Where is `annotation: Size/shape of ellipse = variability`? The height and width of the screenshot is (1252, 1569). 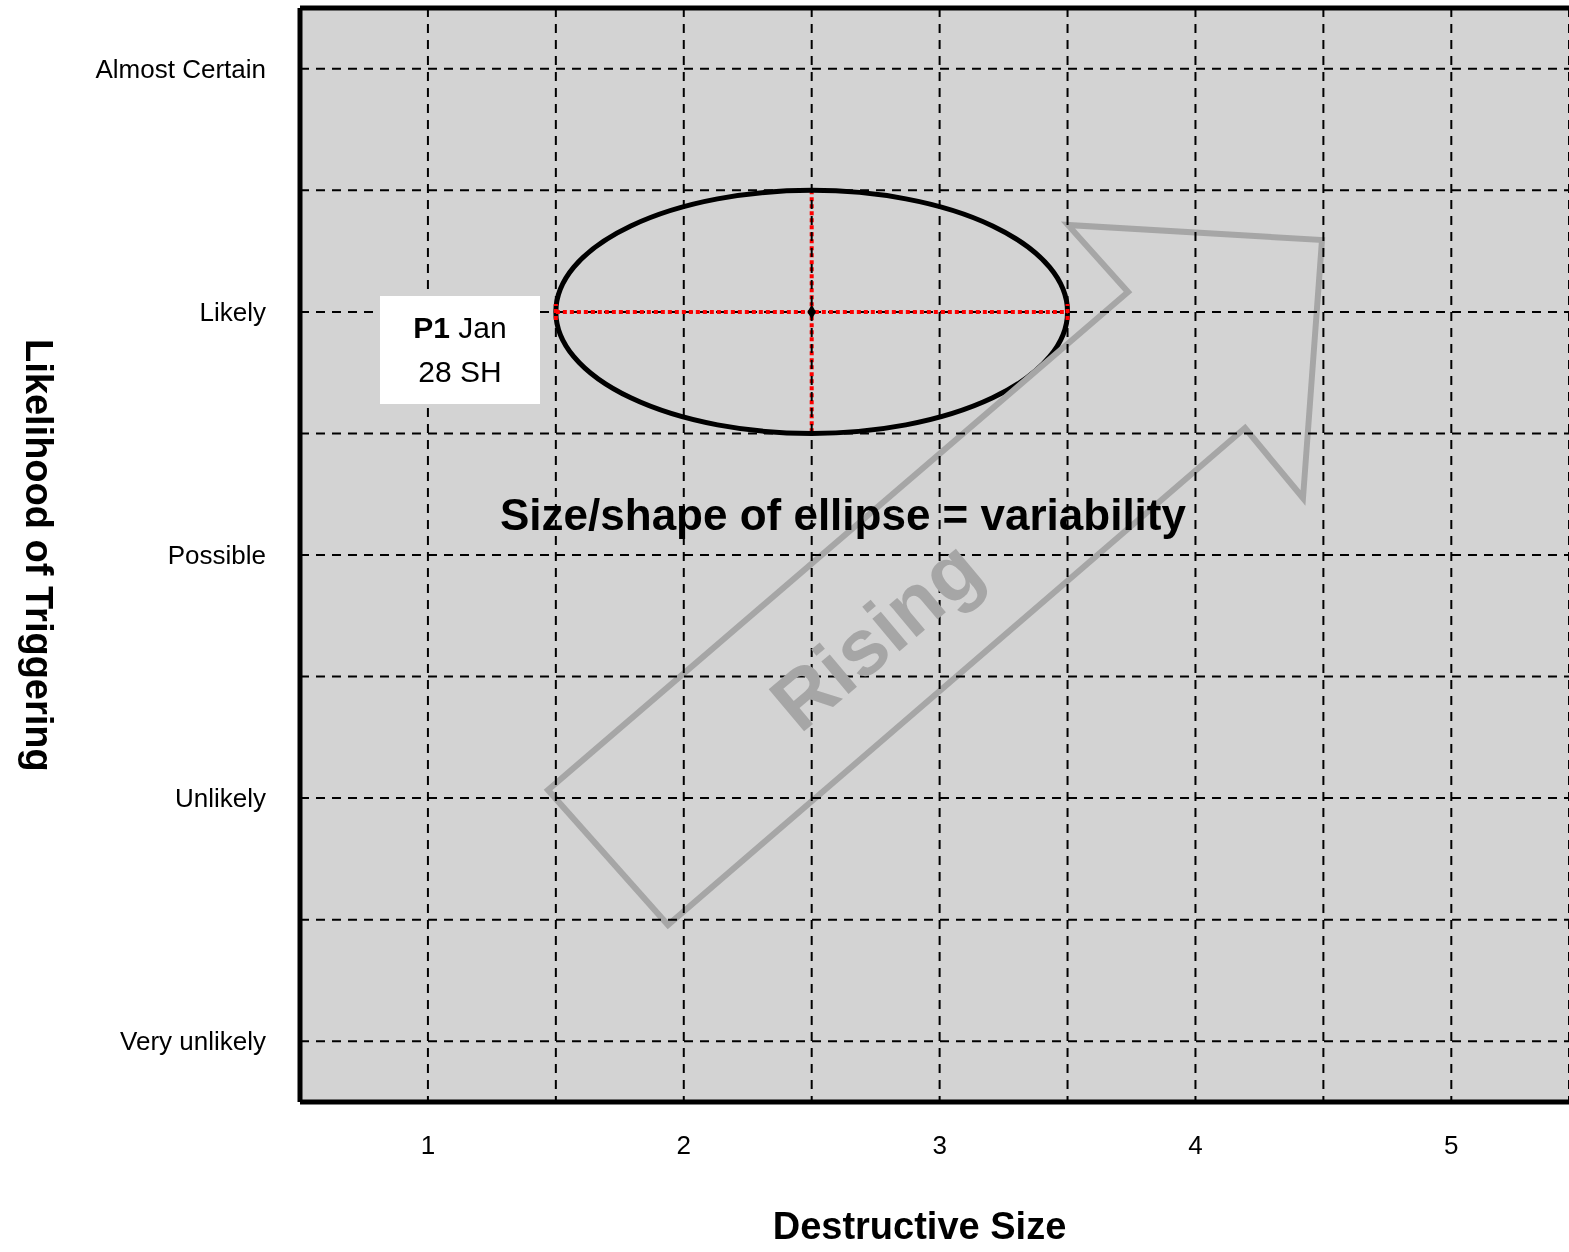 annotation: Size/shape of ellipse = variability is located at coordinates (843, 514).